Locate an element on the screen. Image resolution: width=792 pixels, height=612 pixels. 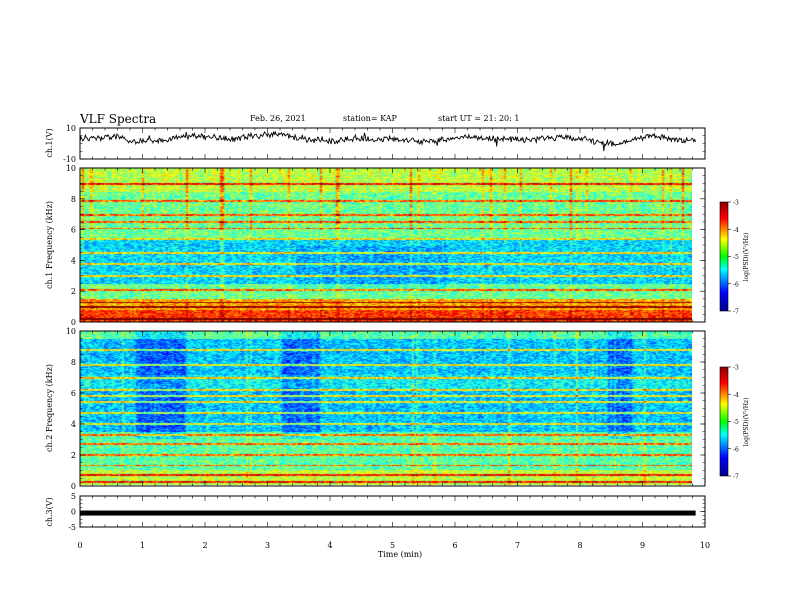
ch1-colorbar-gradient is located at coordinates (724, 256).